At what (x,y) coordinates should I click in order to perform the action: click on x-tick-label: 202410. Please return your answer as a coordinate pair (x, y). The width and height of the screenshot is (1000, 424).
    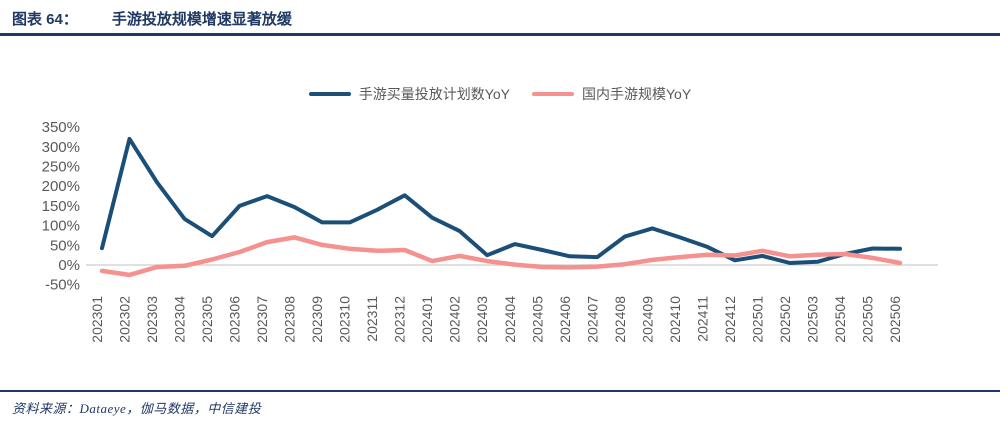
    Looking at the image, I should click on (675, 319).